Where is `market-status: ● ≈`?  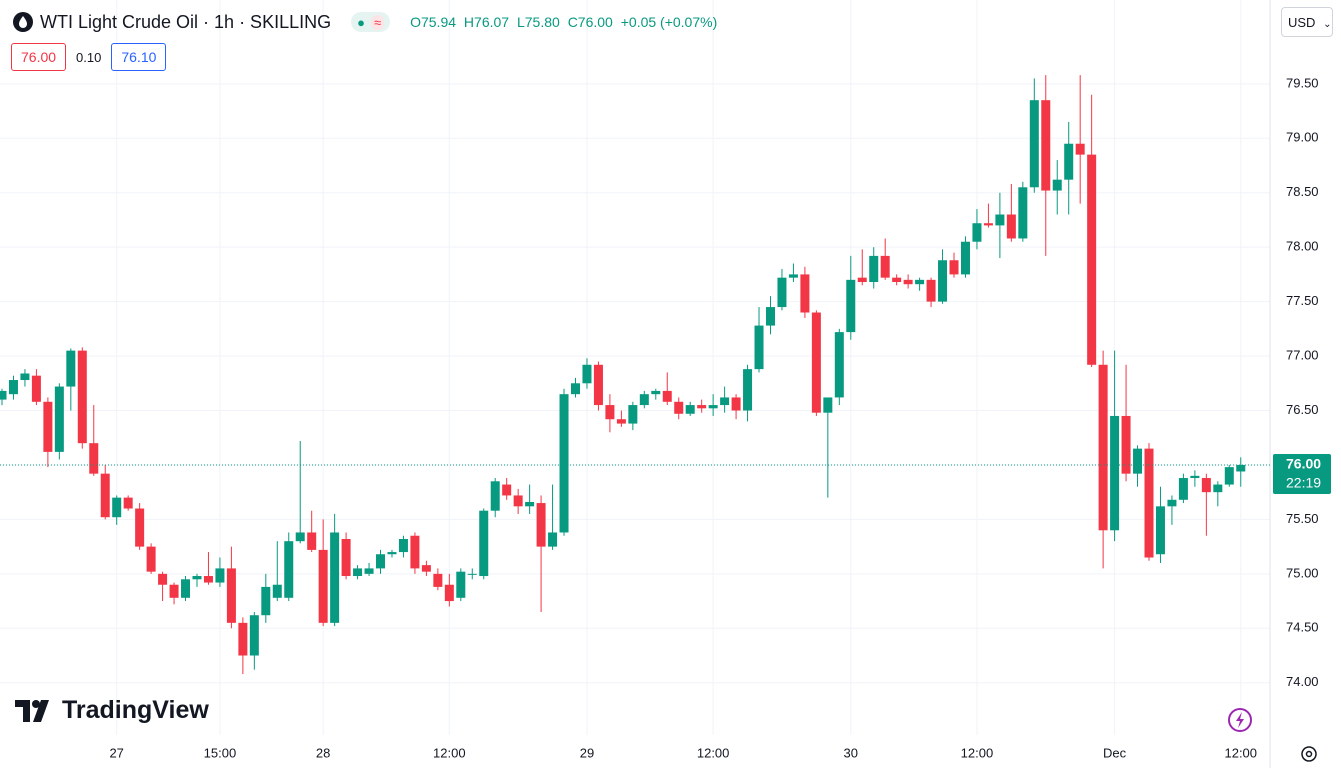
market-status: ● ≈ is located at coordinates (371, 22).